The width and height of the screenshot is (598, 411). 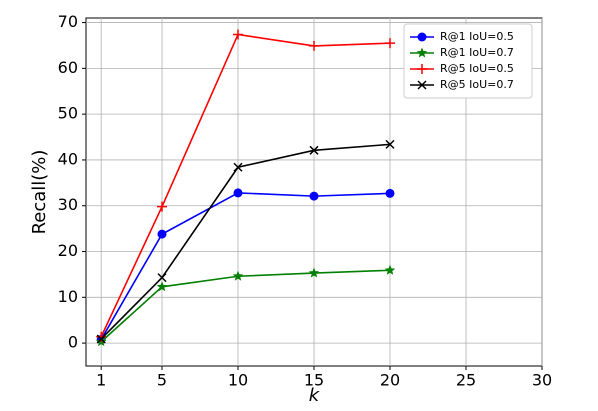 I want to click on x-tick-label: 5, so click(x=162, y=380).